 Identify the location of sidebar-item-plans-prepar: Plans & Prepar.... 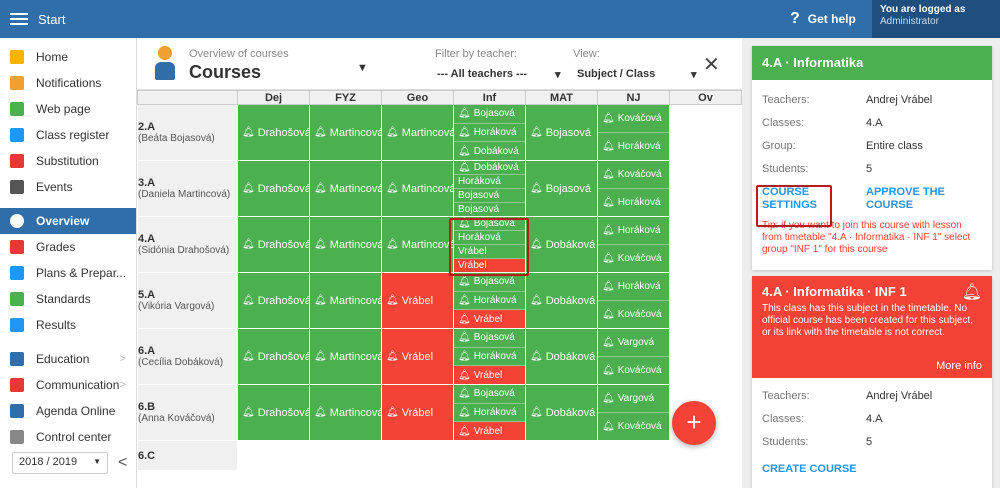
(68, 273).